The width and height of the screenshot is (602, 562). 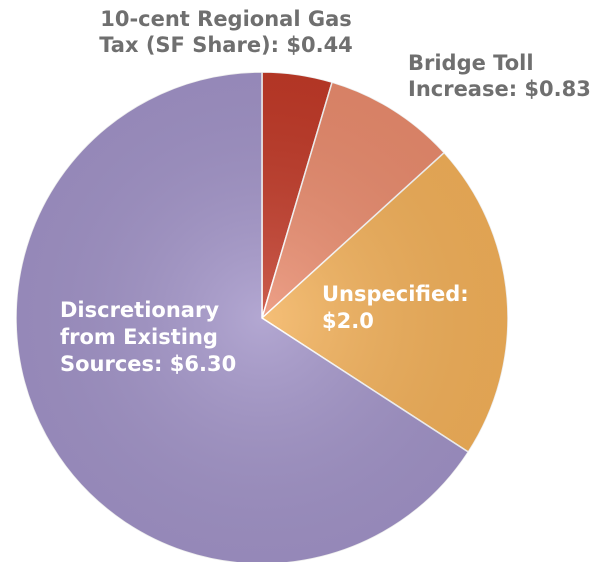 What do you see at coordinates (139, 337) in the screenshot?
I see `slice-label-line: from Existing` at bounding box center [139, 337].